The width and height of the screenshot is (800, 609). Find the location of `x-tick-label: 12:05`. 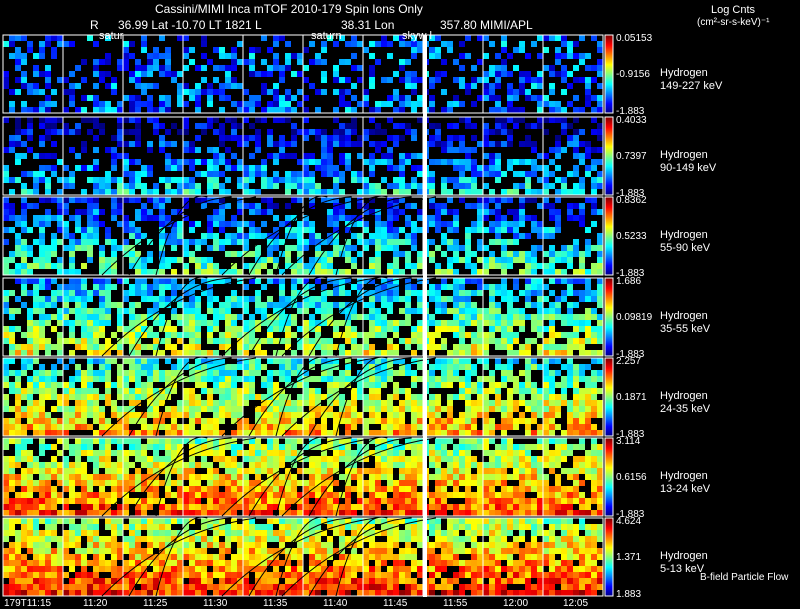

x-tick-label: 12:05 is located at coordinates (576, 603).